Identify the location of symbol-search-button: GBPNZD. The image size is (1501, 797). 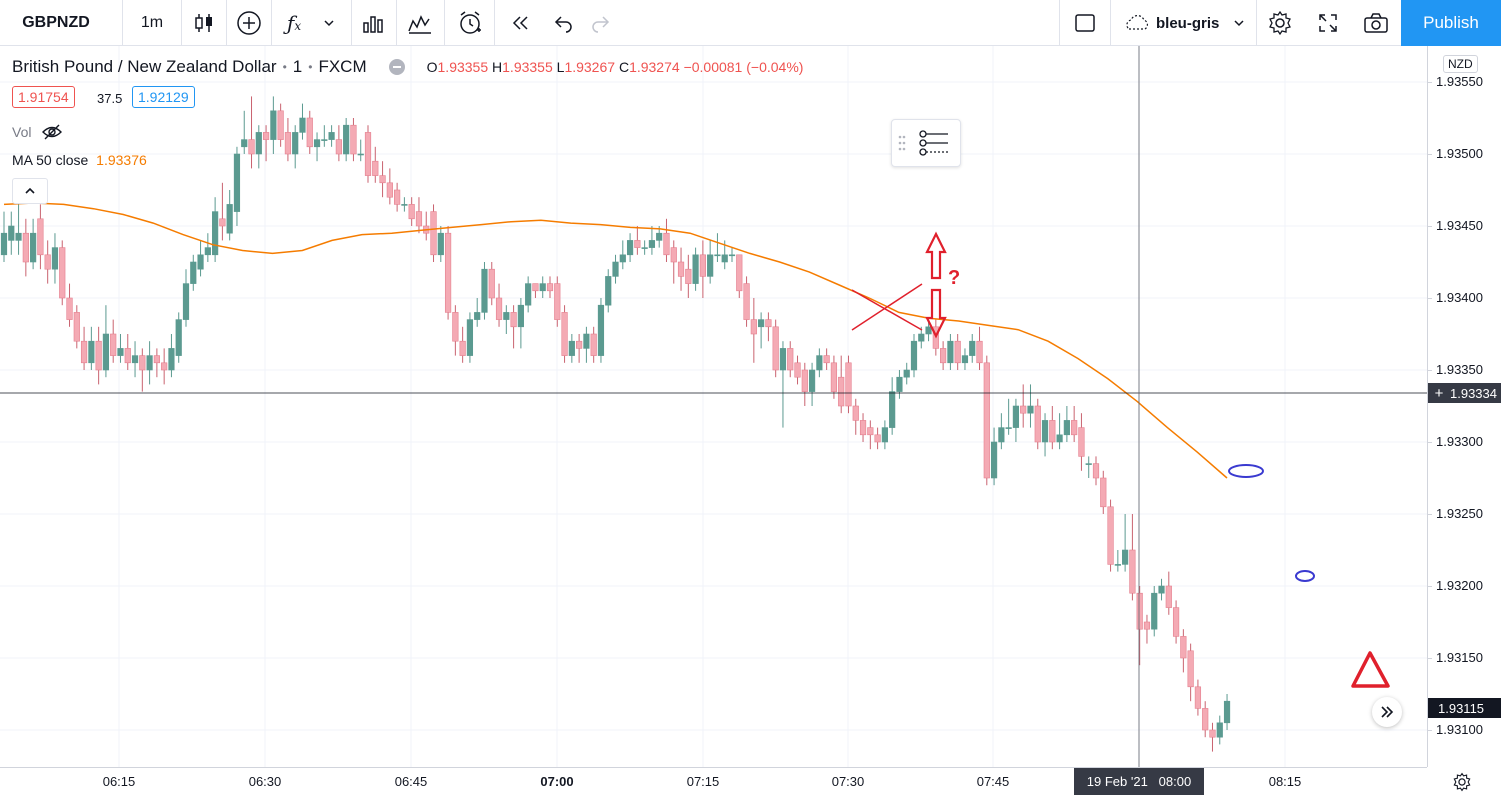
(56, 23).